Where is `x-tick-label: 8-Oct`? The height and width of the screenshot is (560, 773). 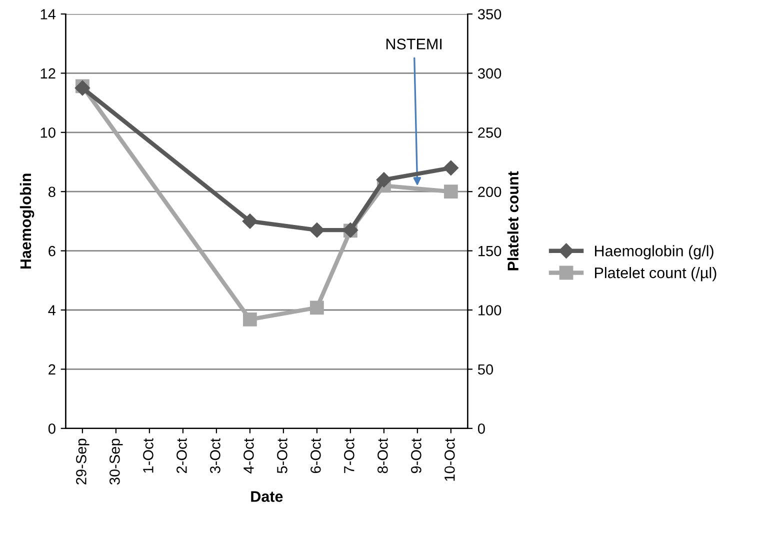
x-tick-label: 8-Oct is located at coordinates (383, 456).